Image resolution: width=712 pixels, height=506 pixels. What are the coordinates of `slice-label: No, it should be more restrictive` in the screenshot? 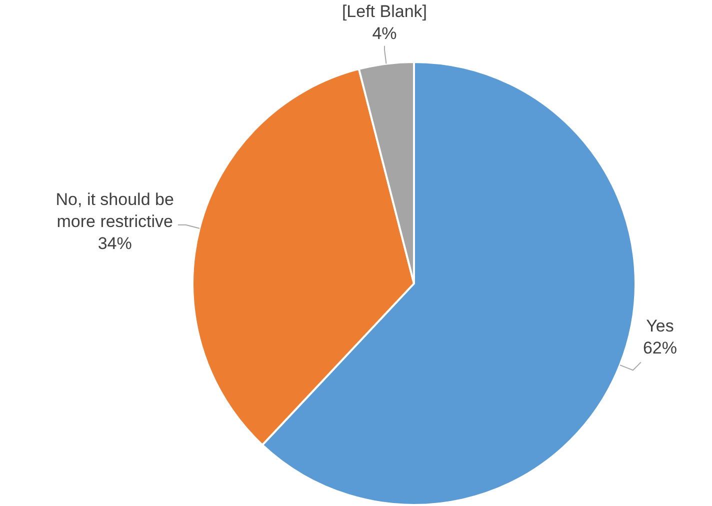 It's located at (115, 211).